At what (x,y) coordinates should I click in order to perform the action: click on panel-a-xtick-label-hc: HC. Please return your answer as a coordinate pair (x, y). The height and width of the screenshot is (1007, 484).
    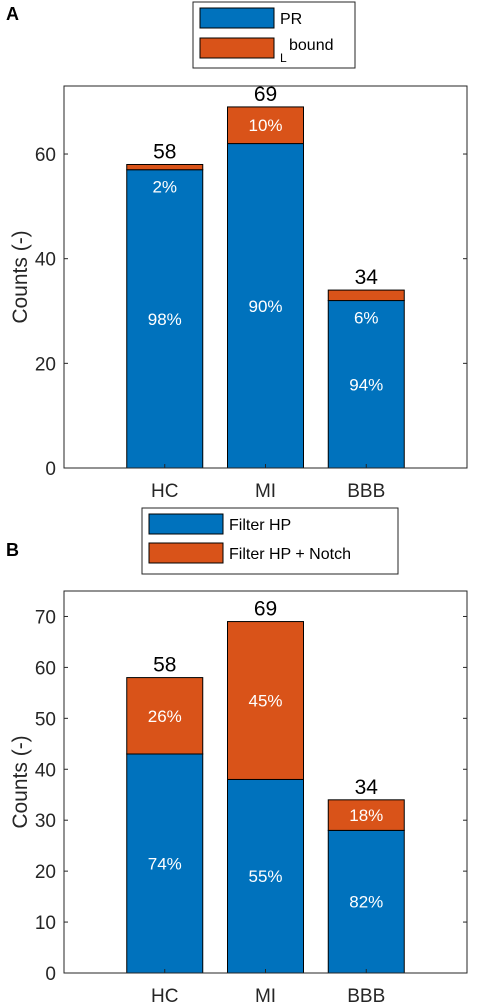
    Looking at the image, I should click on (164, 491).